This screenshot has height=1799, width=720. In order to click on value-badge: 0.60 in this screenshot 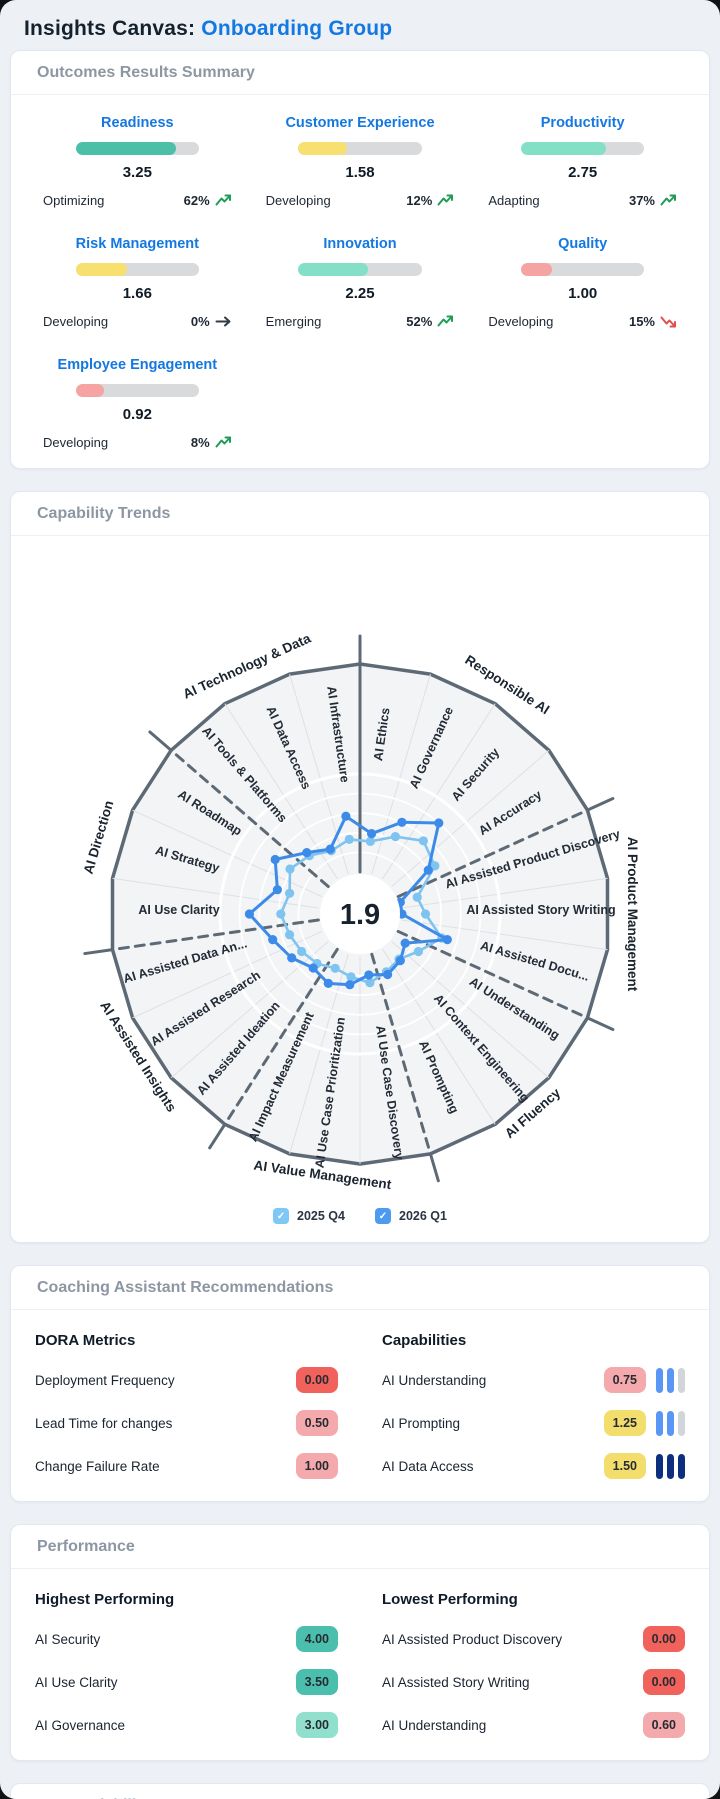, I will do `click(663, 1725)`.